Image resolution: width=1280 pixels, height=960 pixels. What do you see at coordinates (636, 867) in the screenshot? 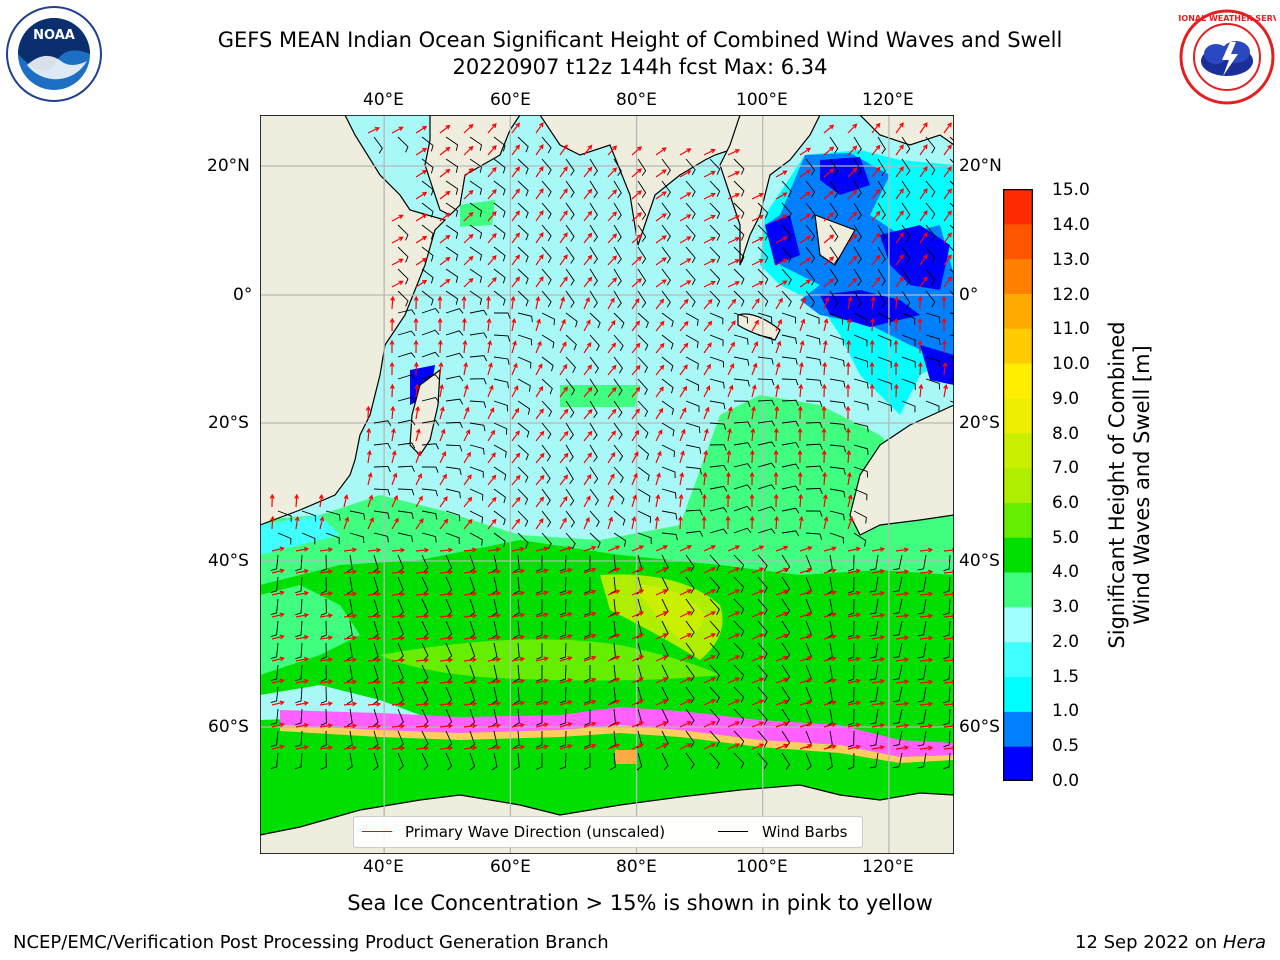
I see `lon-label-bottom-80e: 80°E` at bounding box center [636, 867].